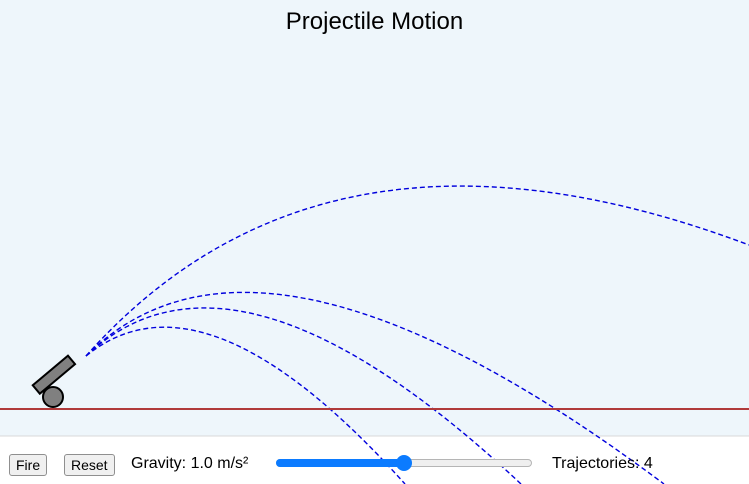 Image resolution: width=749 pixels, height=484 pixels. Describe the element at coordinates (89, 465) in the screenshot. I see `reset-button: Reset` at that location.